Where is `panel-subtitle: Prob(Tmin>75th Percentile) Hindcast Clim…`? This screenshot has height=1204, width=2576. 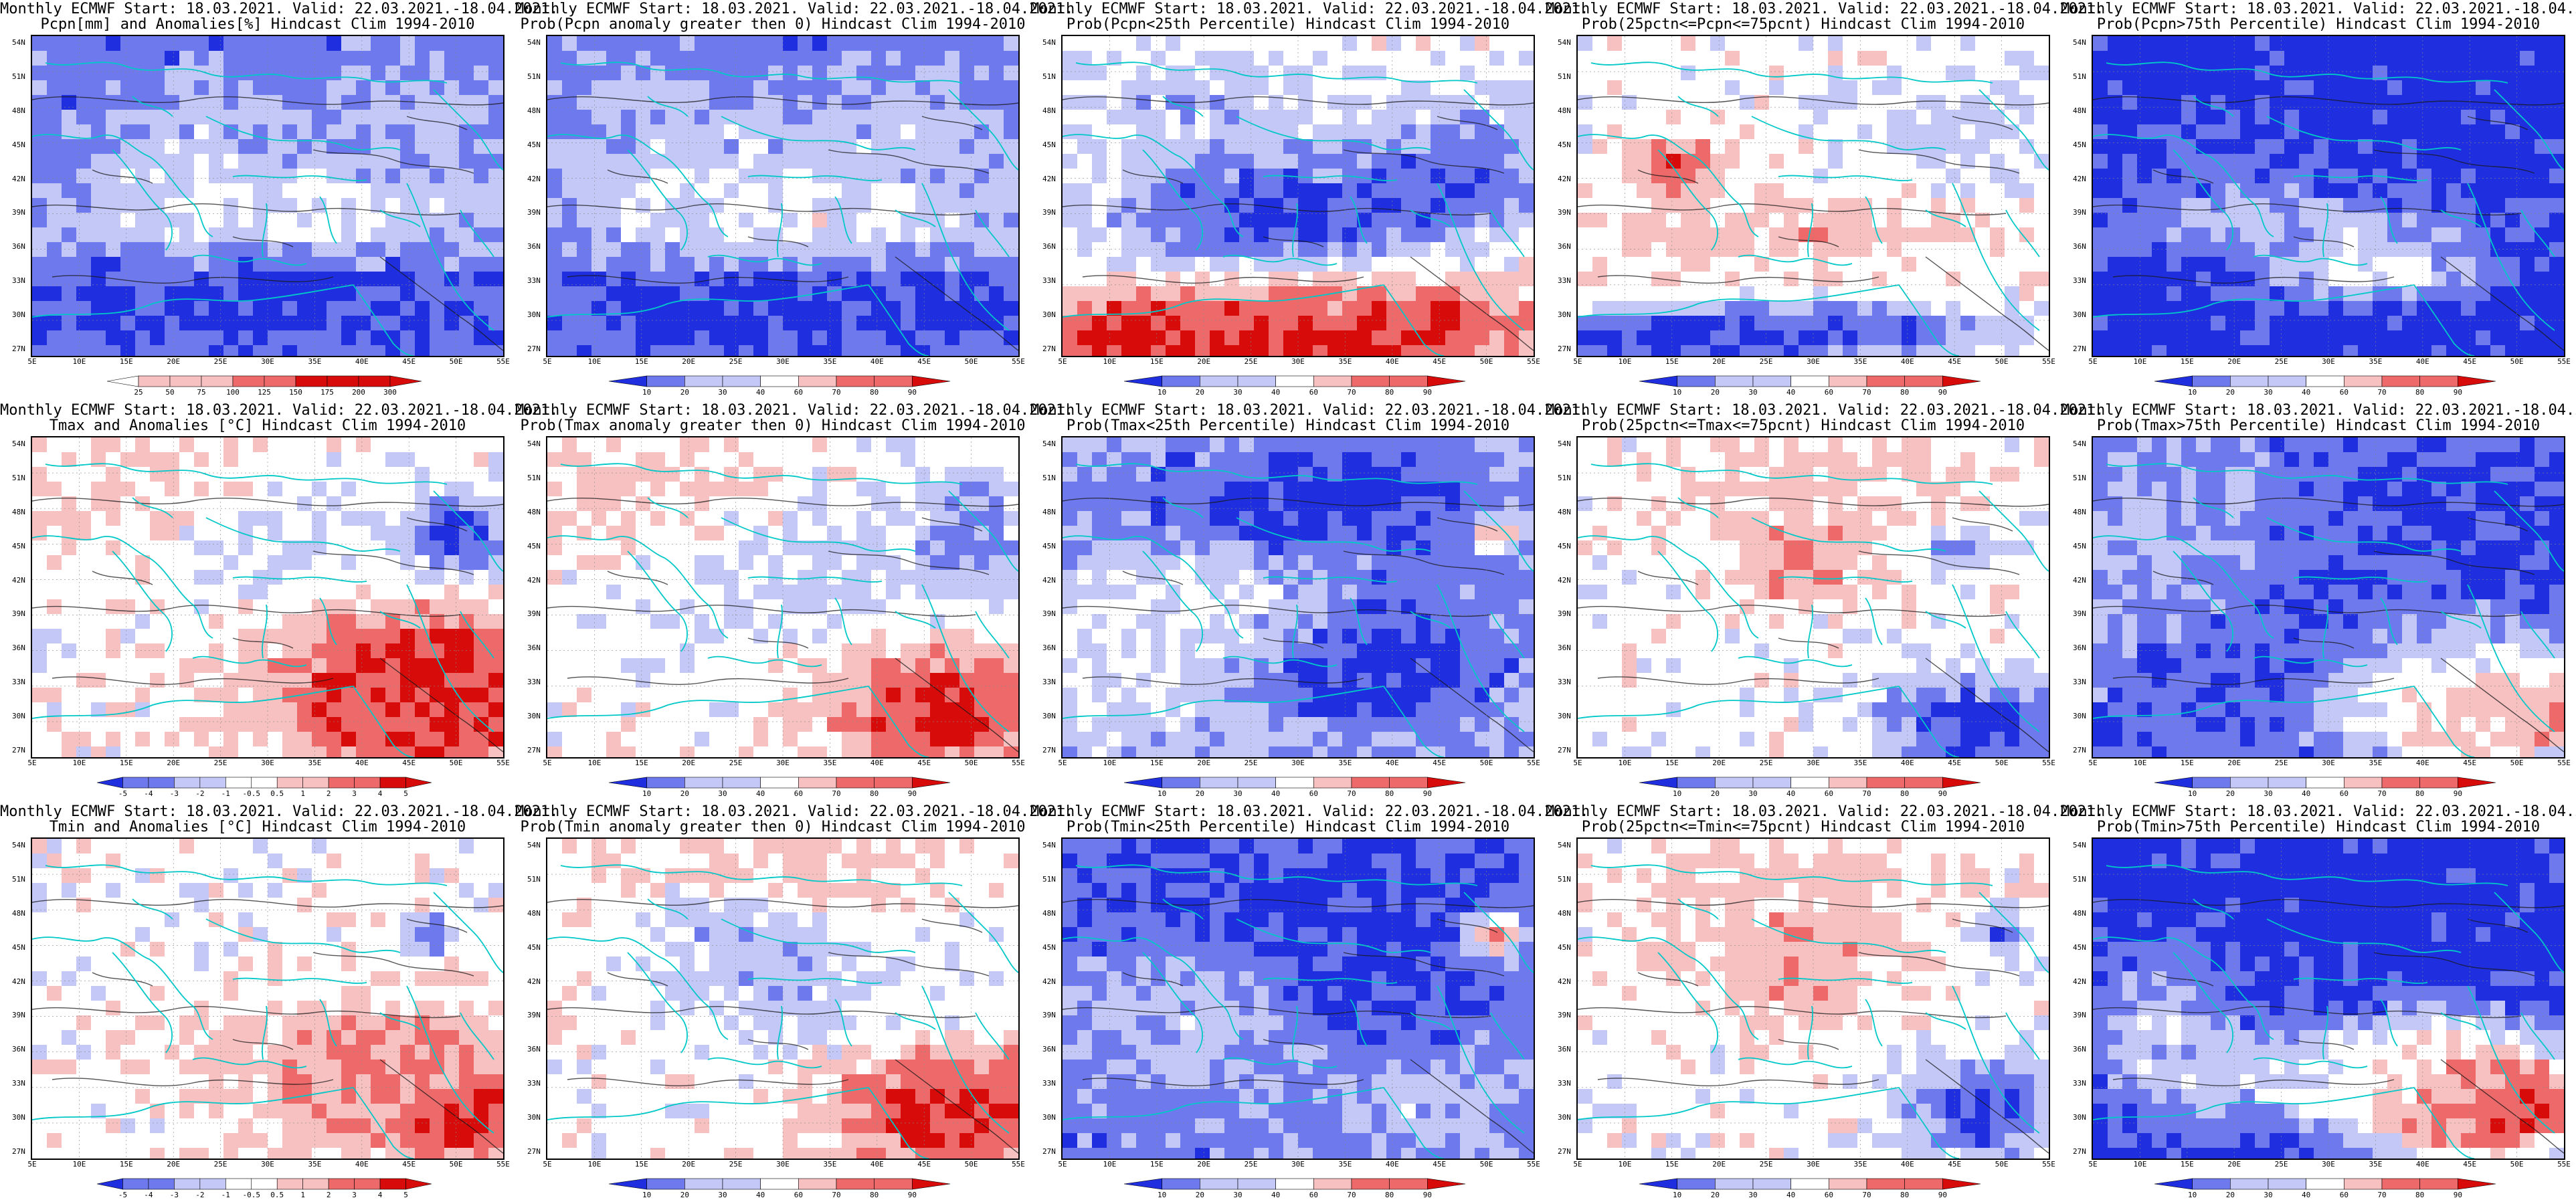
panel-subtitle: Prob(Tmin>75th Percentile) Hindcast Clim… is located at coordinates (2318, 827).